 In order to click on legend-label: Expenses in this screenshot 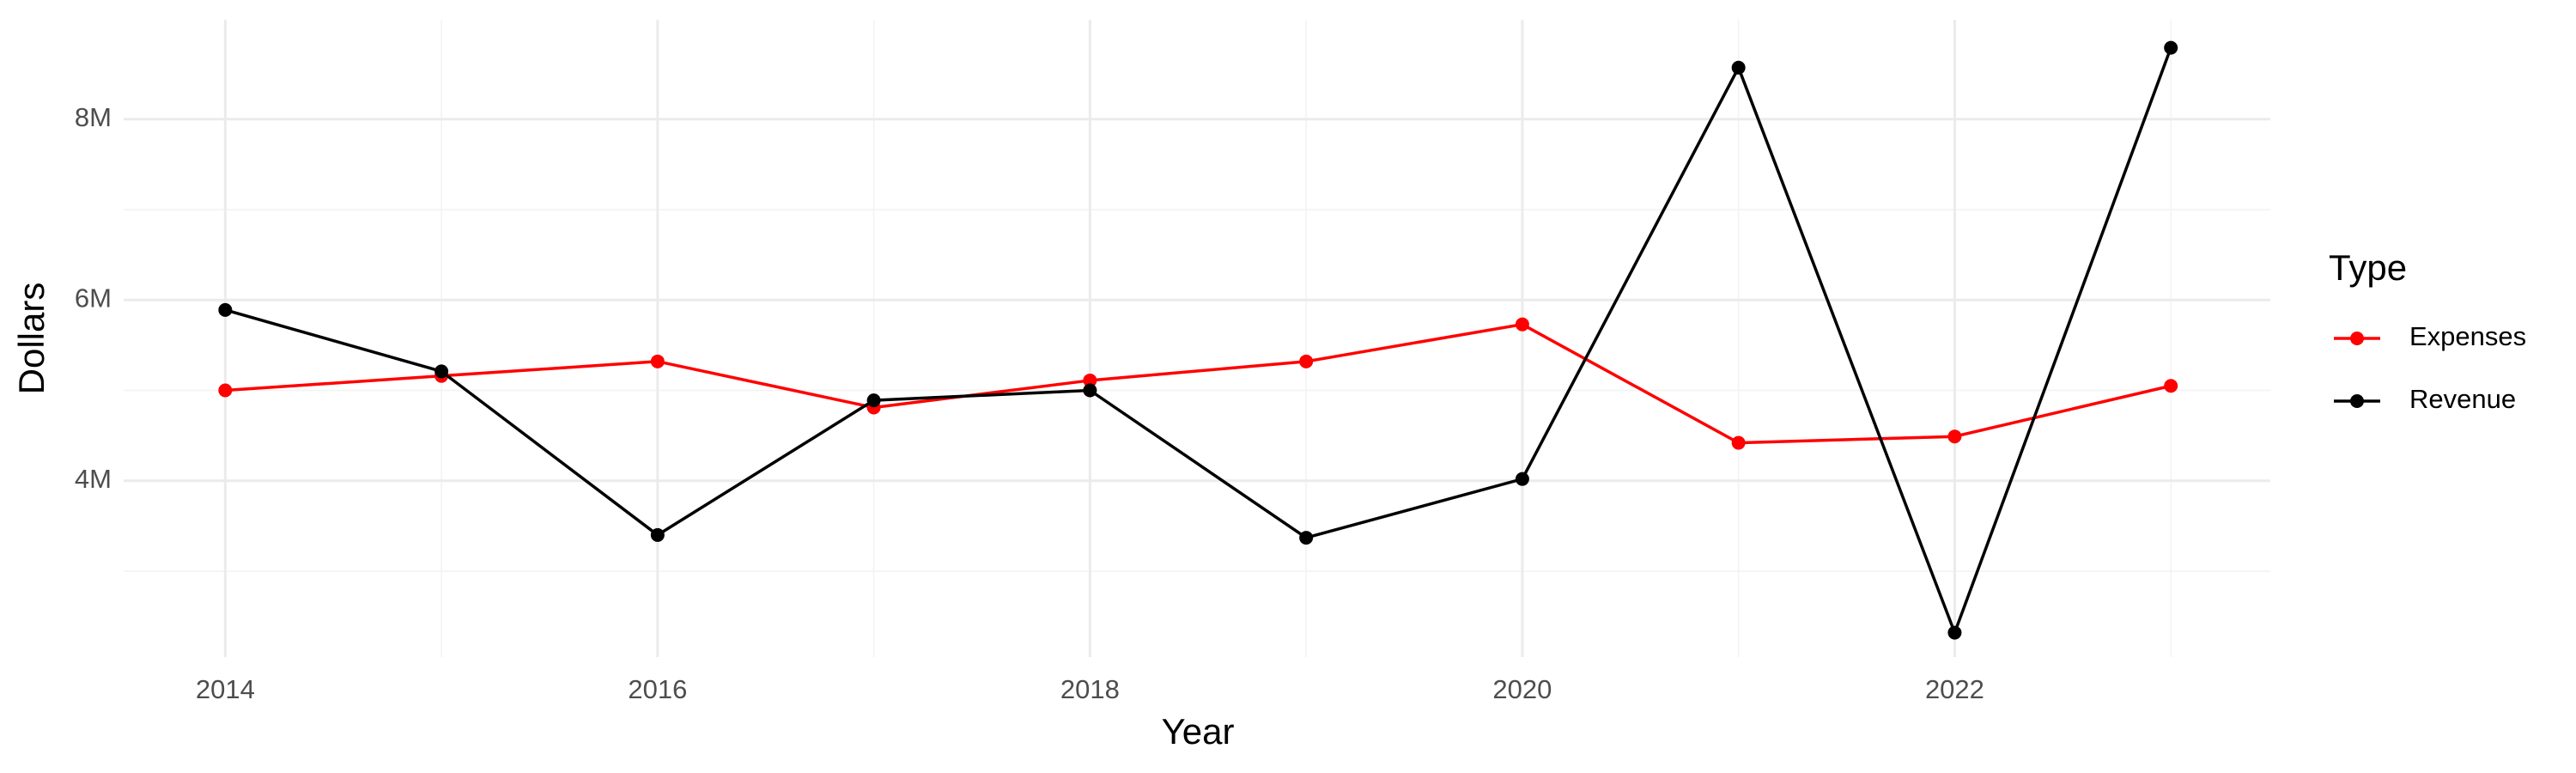, I will do `click(2467, 336)`.